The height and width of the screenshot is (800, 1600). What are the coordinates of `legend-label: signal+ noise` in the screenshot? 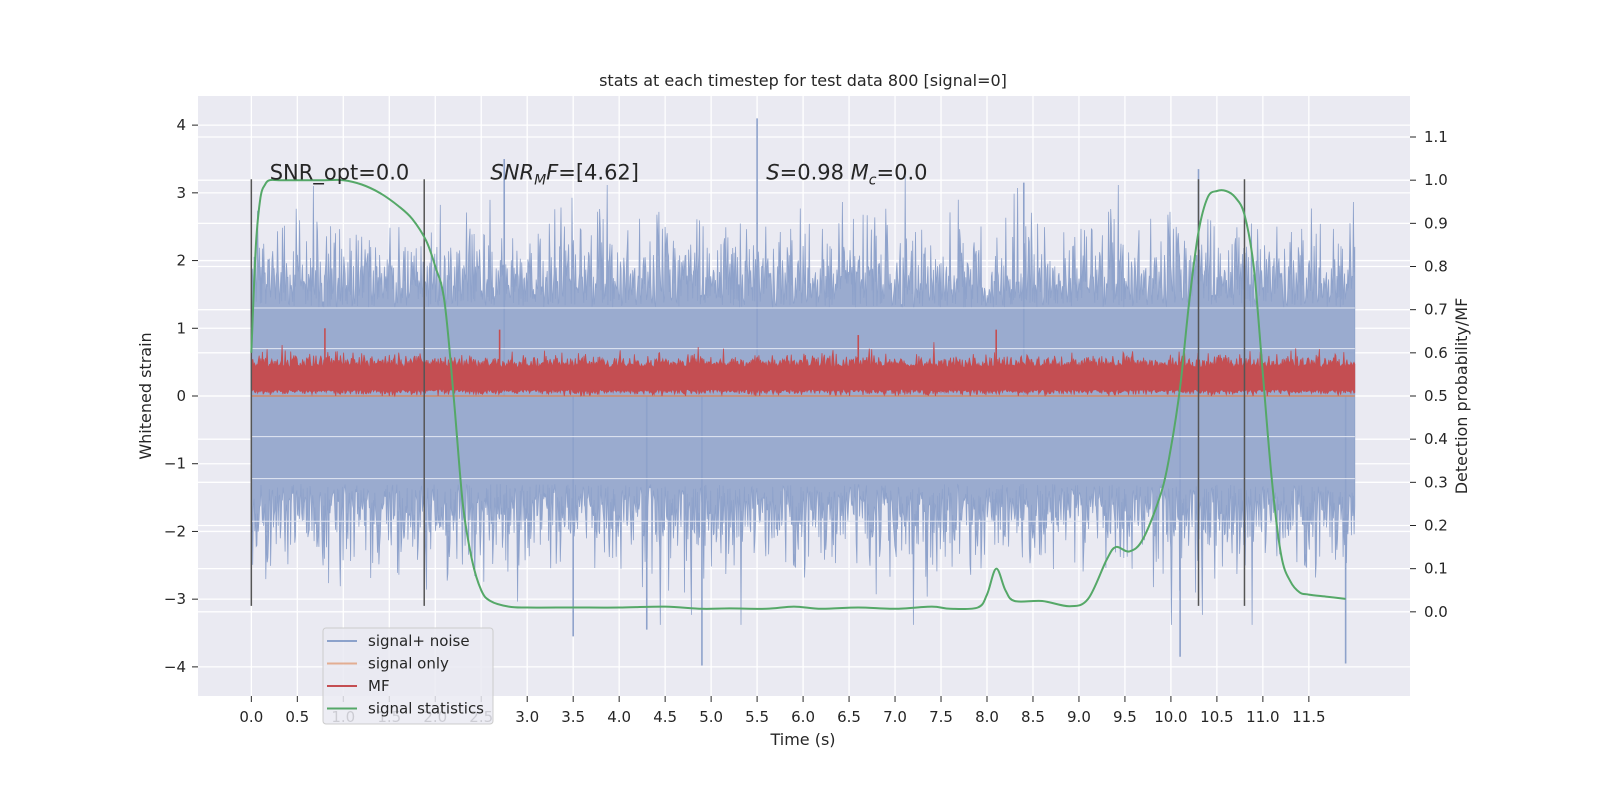 It's located at (419, 641).